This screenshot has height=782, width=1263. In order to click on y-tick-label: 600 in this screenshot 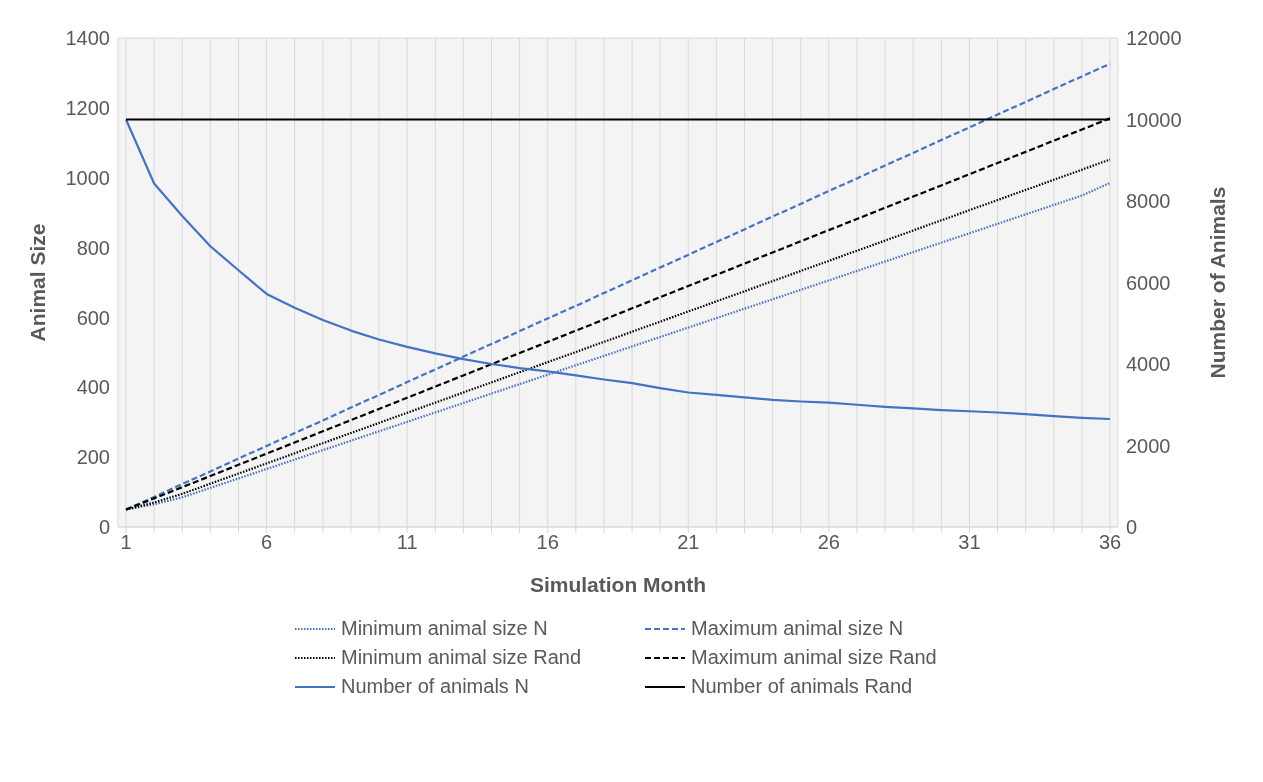, I will do `click(93, 317)`.